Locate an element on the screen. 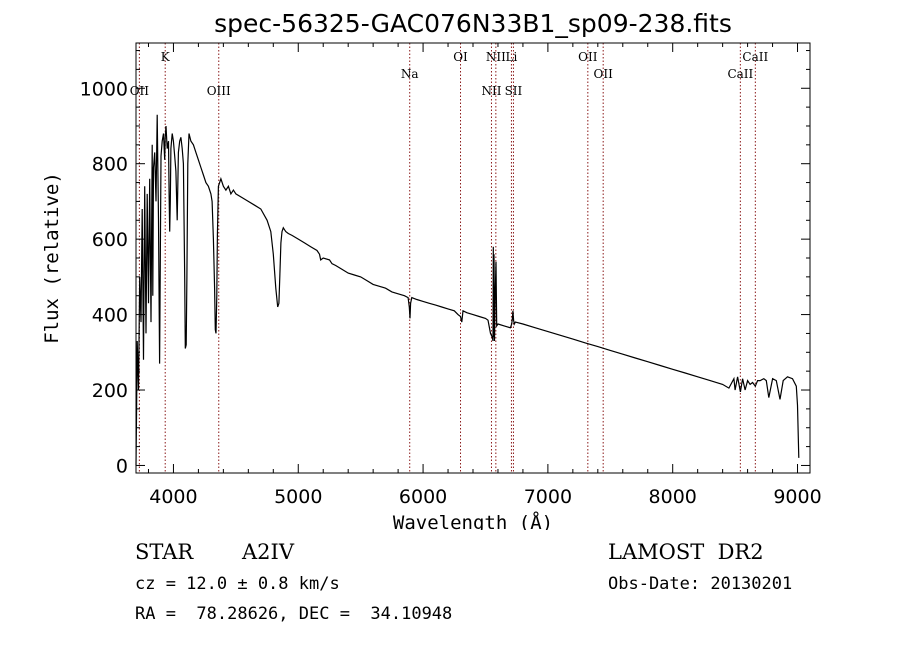 This screenshot has width=900, height=649. y-tick-label-800: 800 is located at coordinates (110, 165).